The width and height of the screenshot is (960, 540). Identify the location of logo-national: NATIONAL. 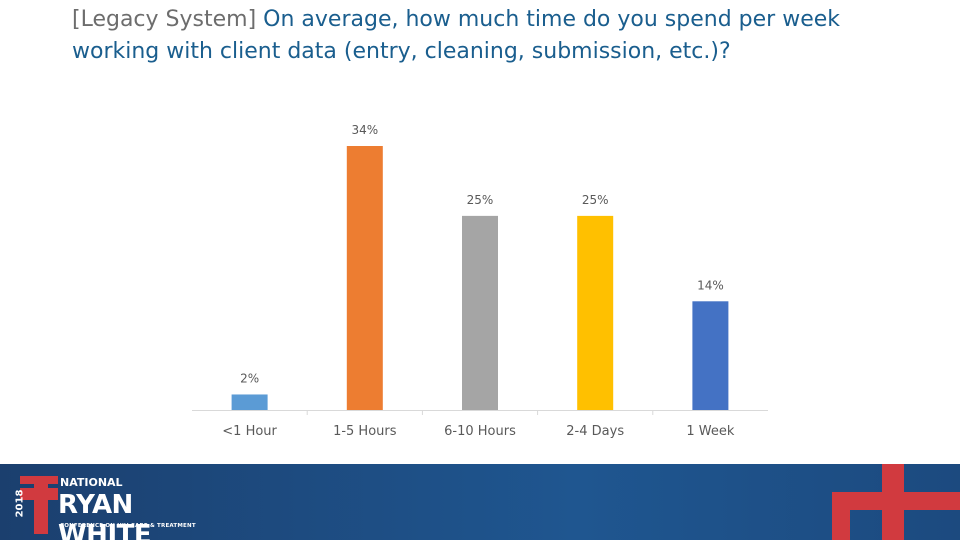
(91, 482).